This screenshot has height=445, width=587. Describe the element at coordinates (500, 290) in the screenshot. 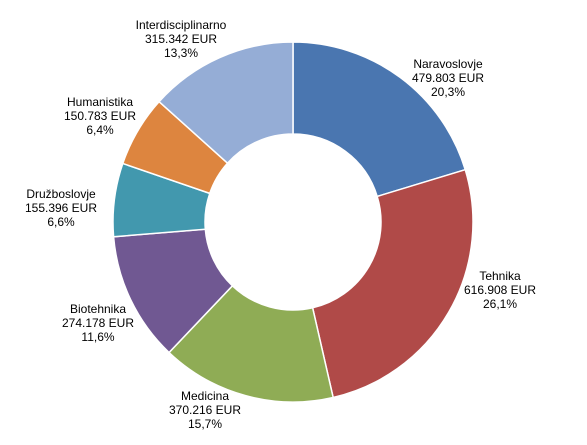

I see `label-tehnika-value: 616.908 EUR` at that location.